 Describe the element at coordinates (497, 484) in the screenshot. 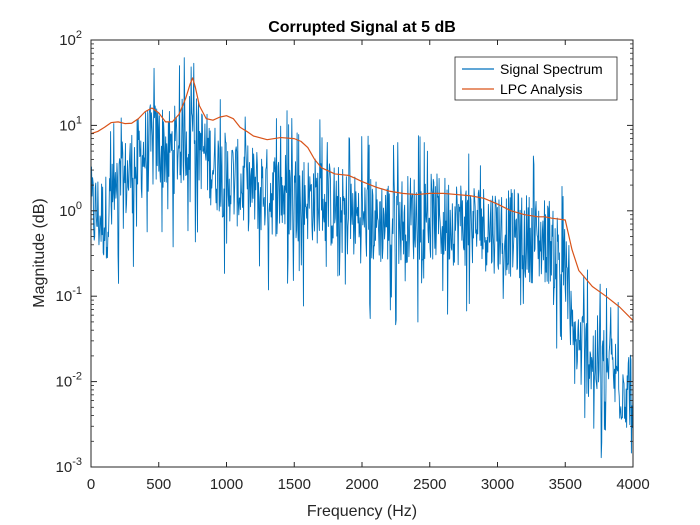

I see `x-tick-label-3000: 3000` at that location.